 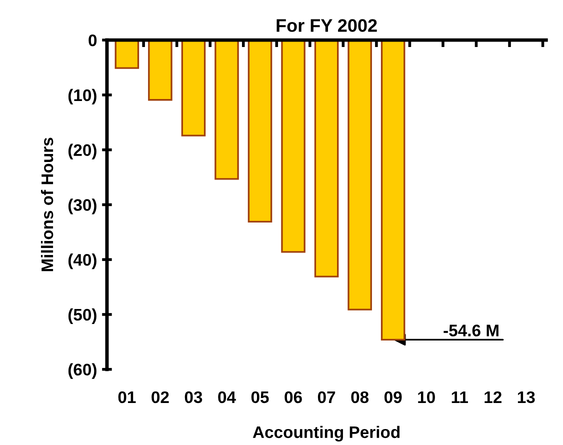 What do you see at coordinates (293, 397) in the screenshot?
I see `x-tick-label: 06` at bounding box center [293, 397].